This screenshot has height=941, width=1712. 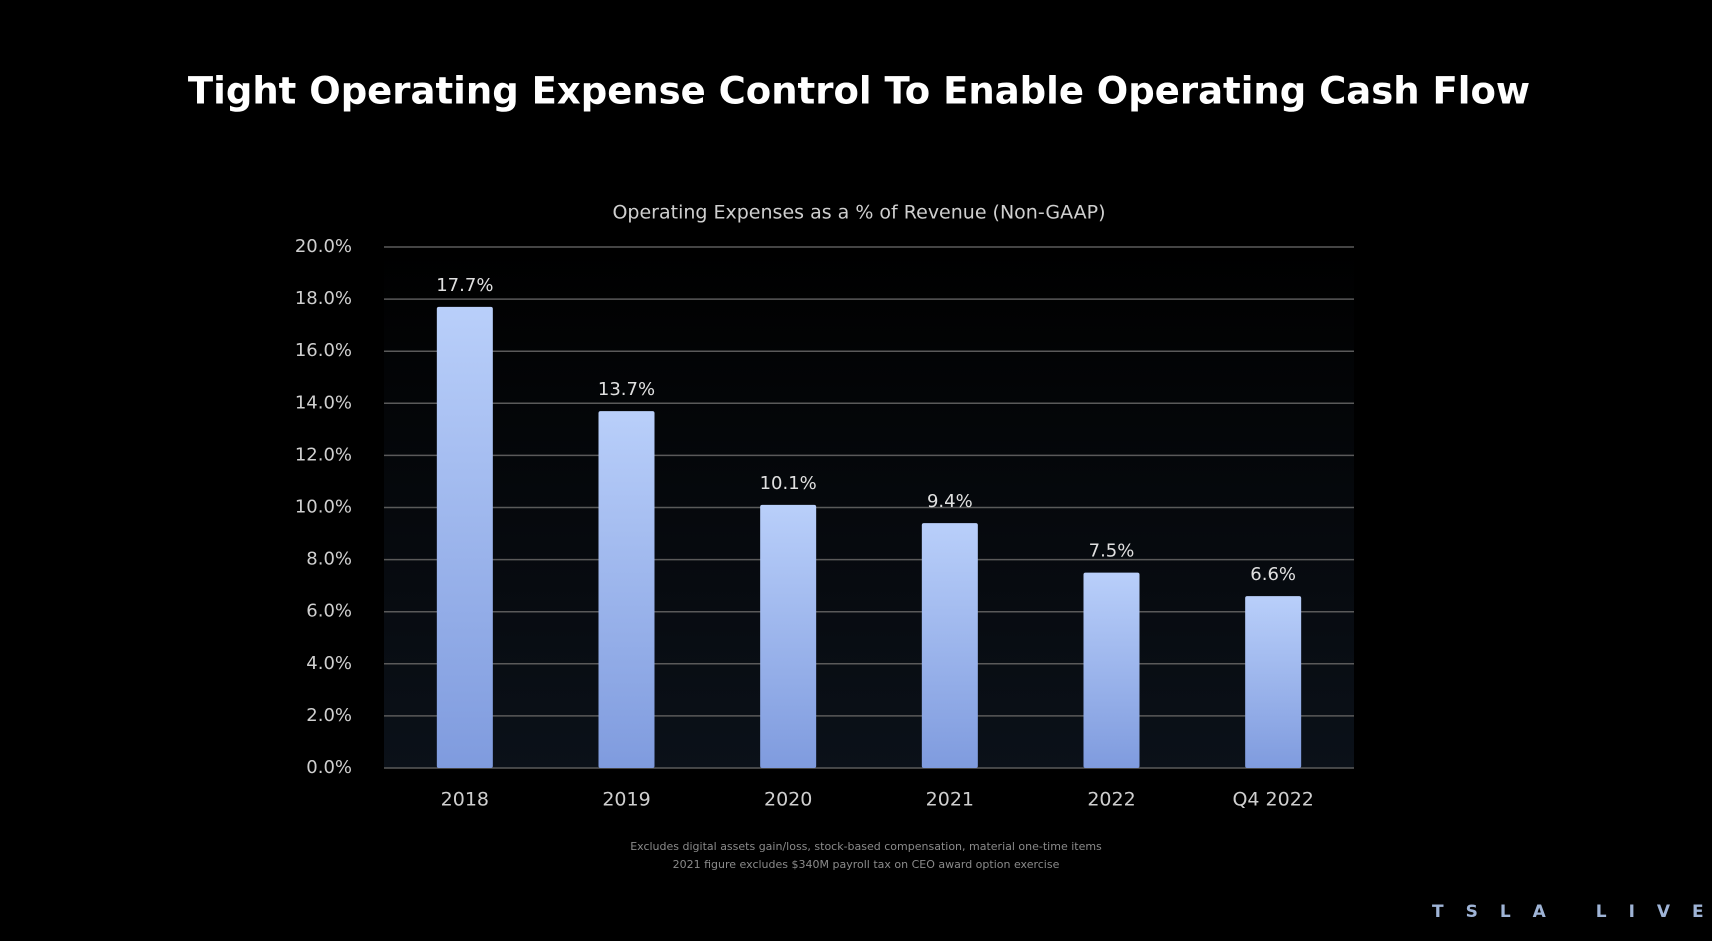 I want to click on value-label: 9.4%, so click(x=950, y=501).